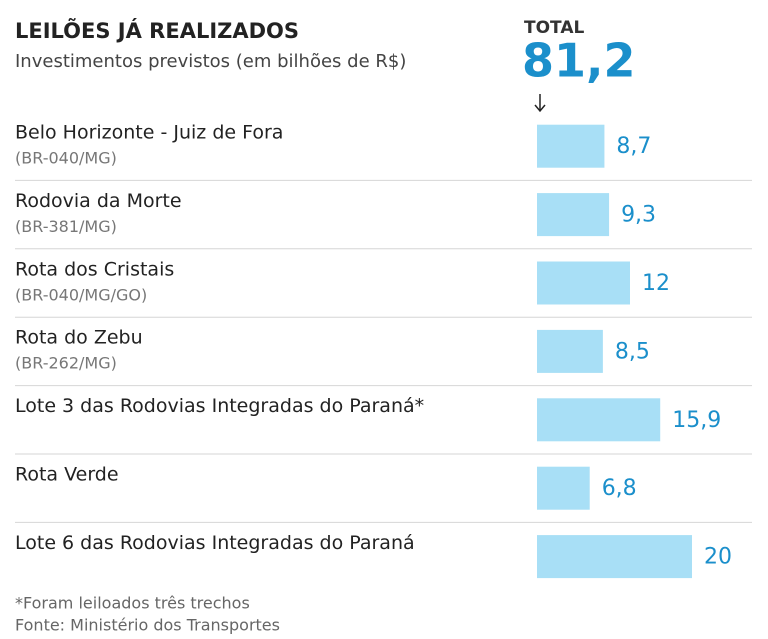 The width and height of the screenshot is (768, 639). I want to click on value-label: 12, so click(656, 283).